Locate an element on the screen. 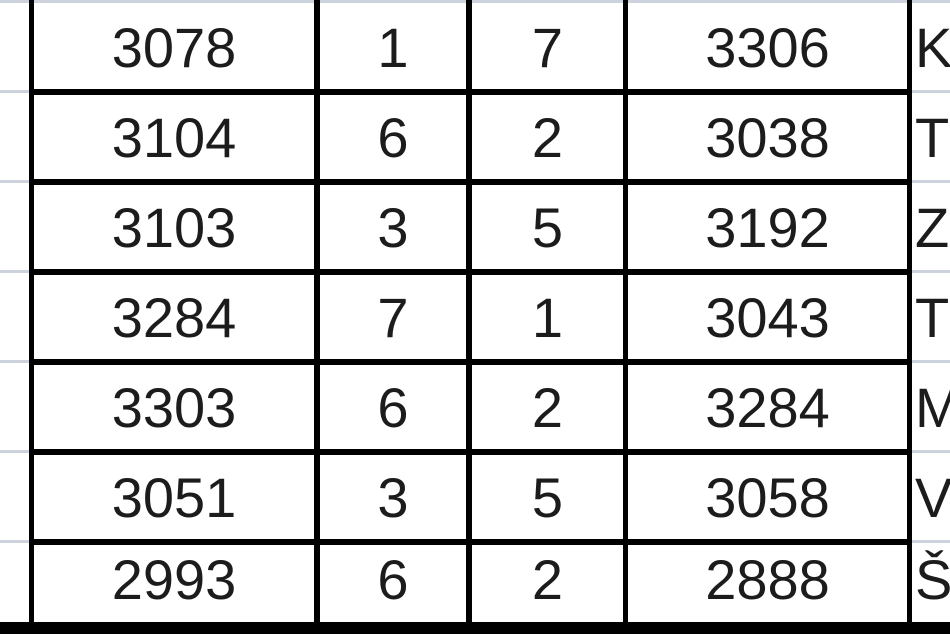 This screenshot has width=950, height=634. table-cell: 3051 is located at coordinates (174, 497).